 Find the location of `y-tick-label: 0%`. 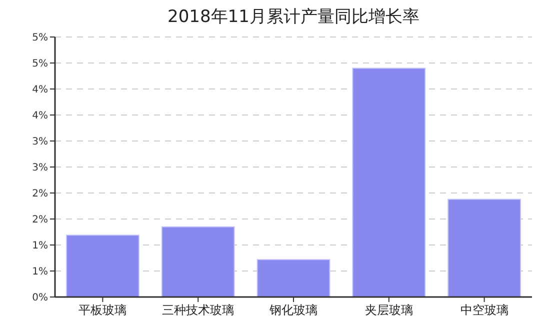

y-tick-label: 0% is located at coordinates (40, 298).